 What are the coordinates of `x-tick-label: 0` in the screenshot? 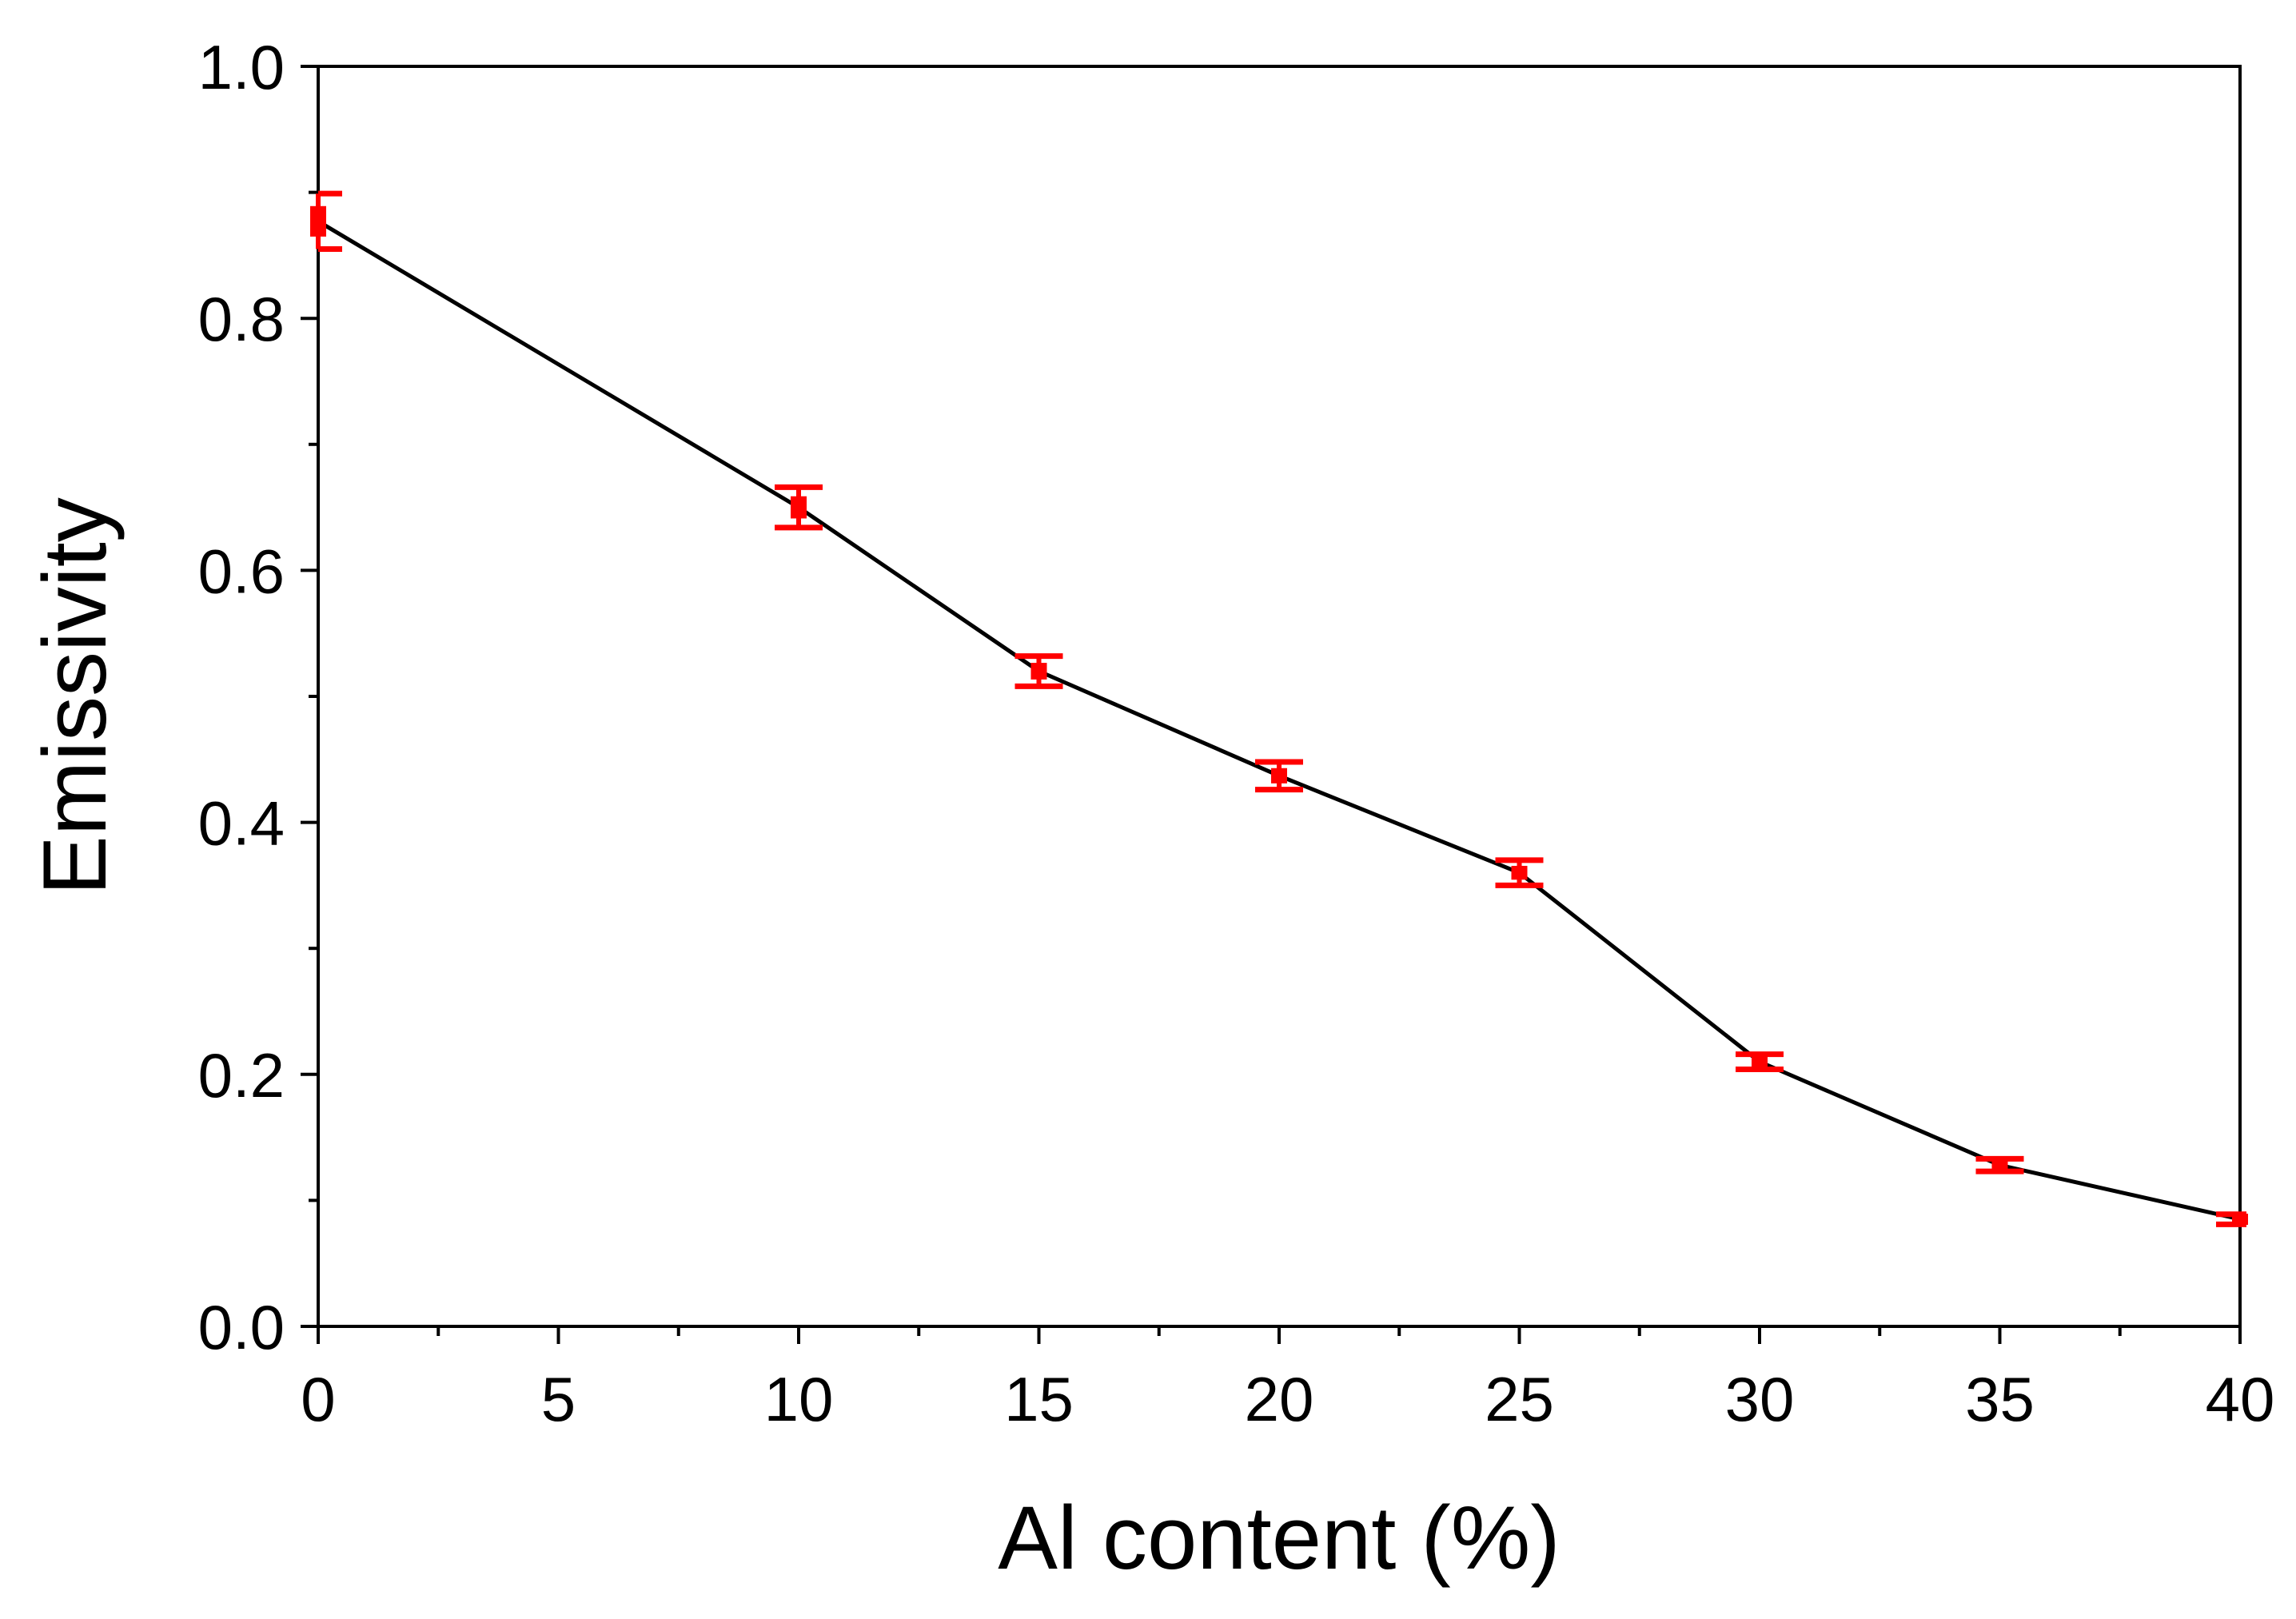 It's located at (318, 1399).